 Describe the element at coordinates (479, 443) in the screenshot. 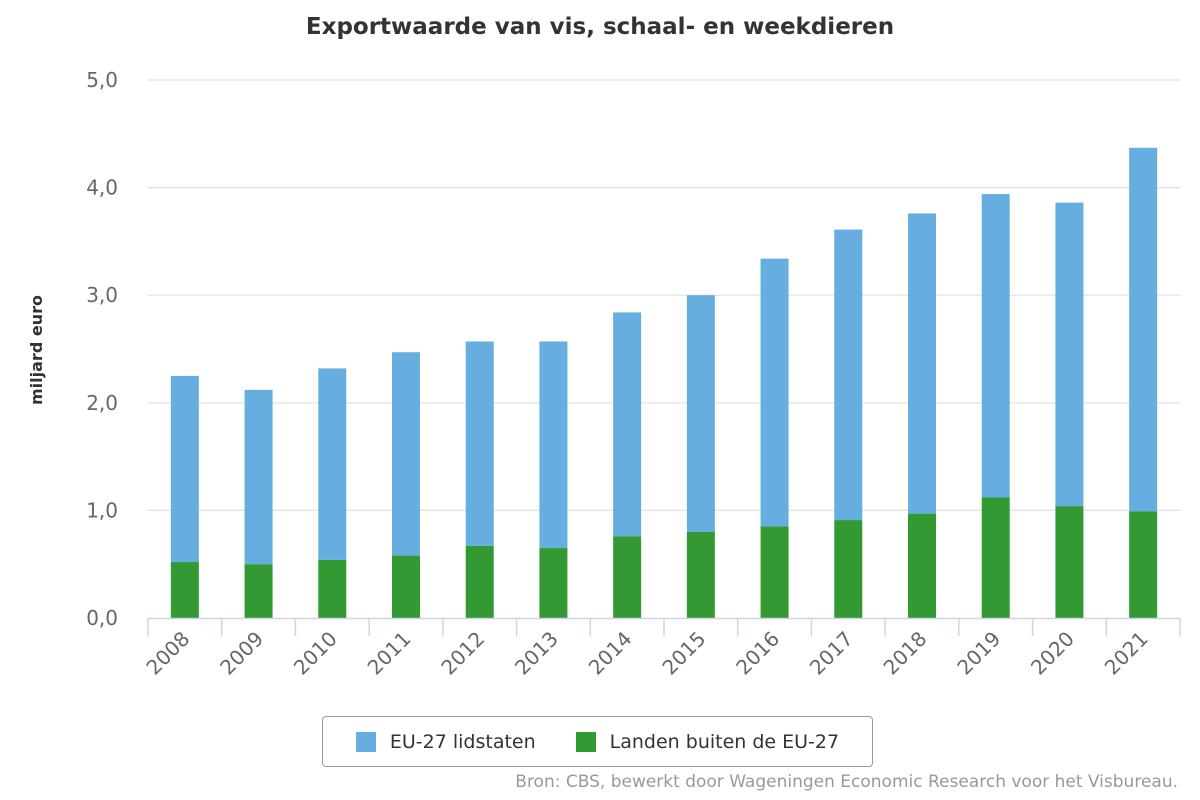

I see `bar-eu27-2012` at that location.